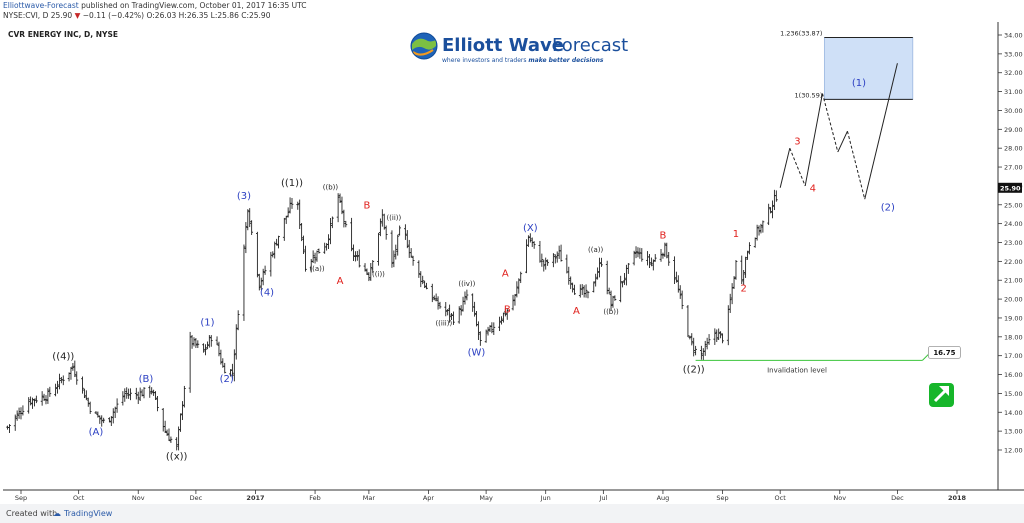  I want to click on publisher-link: Elliottwave-Forecast, so click(41, 5).